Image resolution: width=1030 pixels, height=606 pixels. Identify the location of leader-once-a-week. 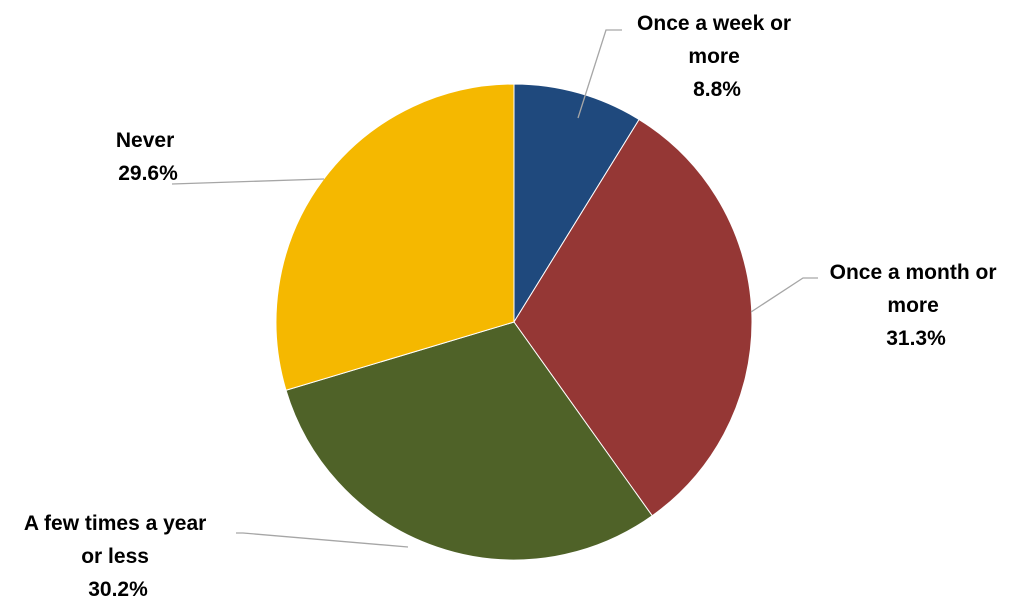
(599, 74).